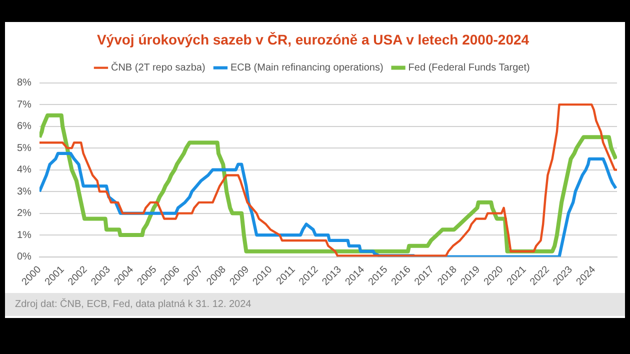 This screenshot has height=354, width=630. What do you see at coordinates (313, 39) in the screenshot?
I see `chart-title: Vývoj úrokových sazeb v ČR, eurozóně a USA v letech 2000-2024` at bounding box center [313, 39].